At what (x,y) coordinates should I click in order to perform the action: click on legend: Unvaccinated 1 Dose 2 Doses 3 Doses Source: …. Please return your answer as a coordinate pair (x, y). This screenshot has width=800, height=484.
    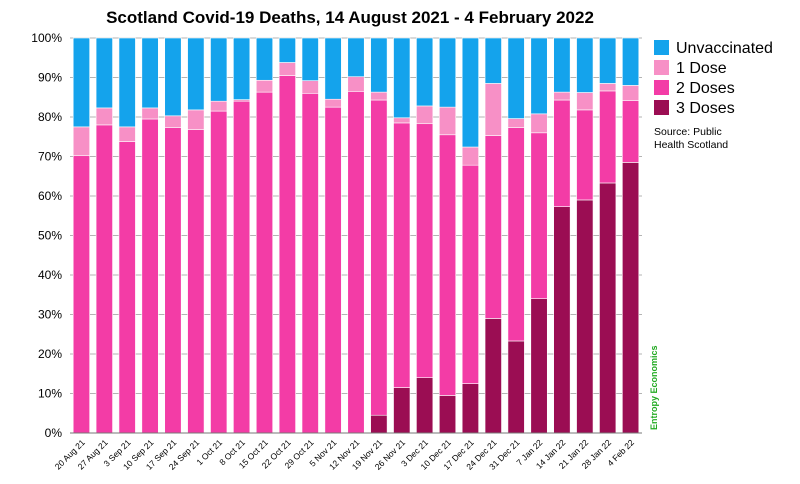
    Looking at the image, I should click on (711, 235).